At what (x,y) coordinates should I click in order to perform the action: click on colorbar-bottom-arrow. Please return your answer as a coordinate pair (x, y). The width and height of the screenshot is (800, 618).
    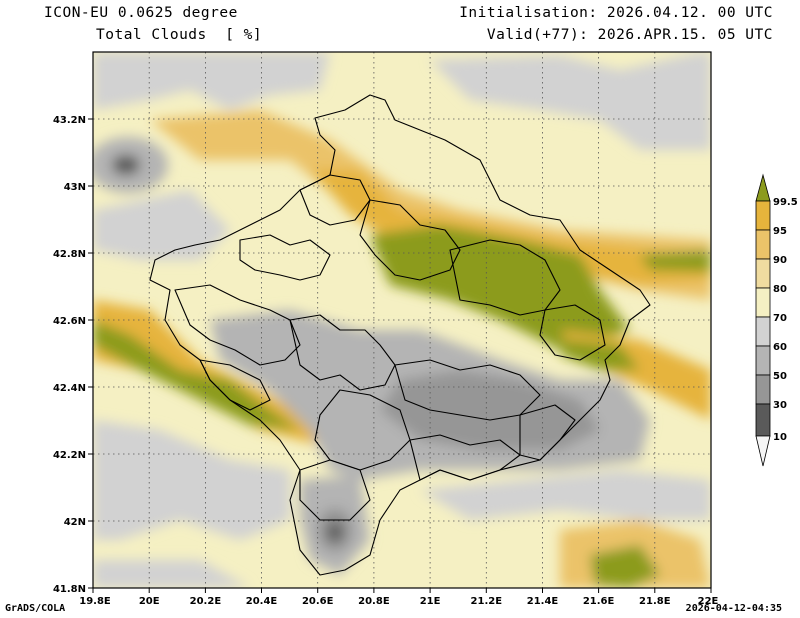
    Looking at the image, I should click on (763, 451).